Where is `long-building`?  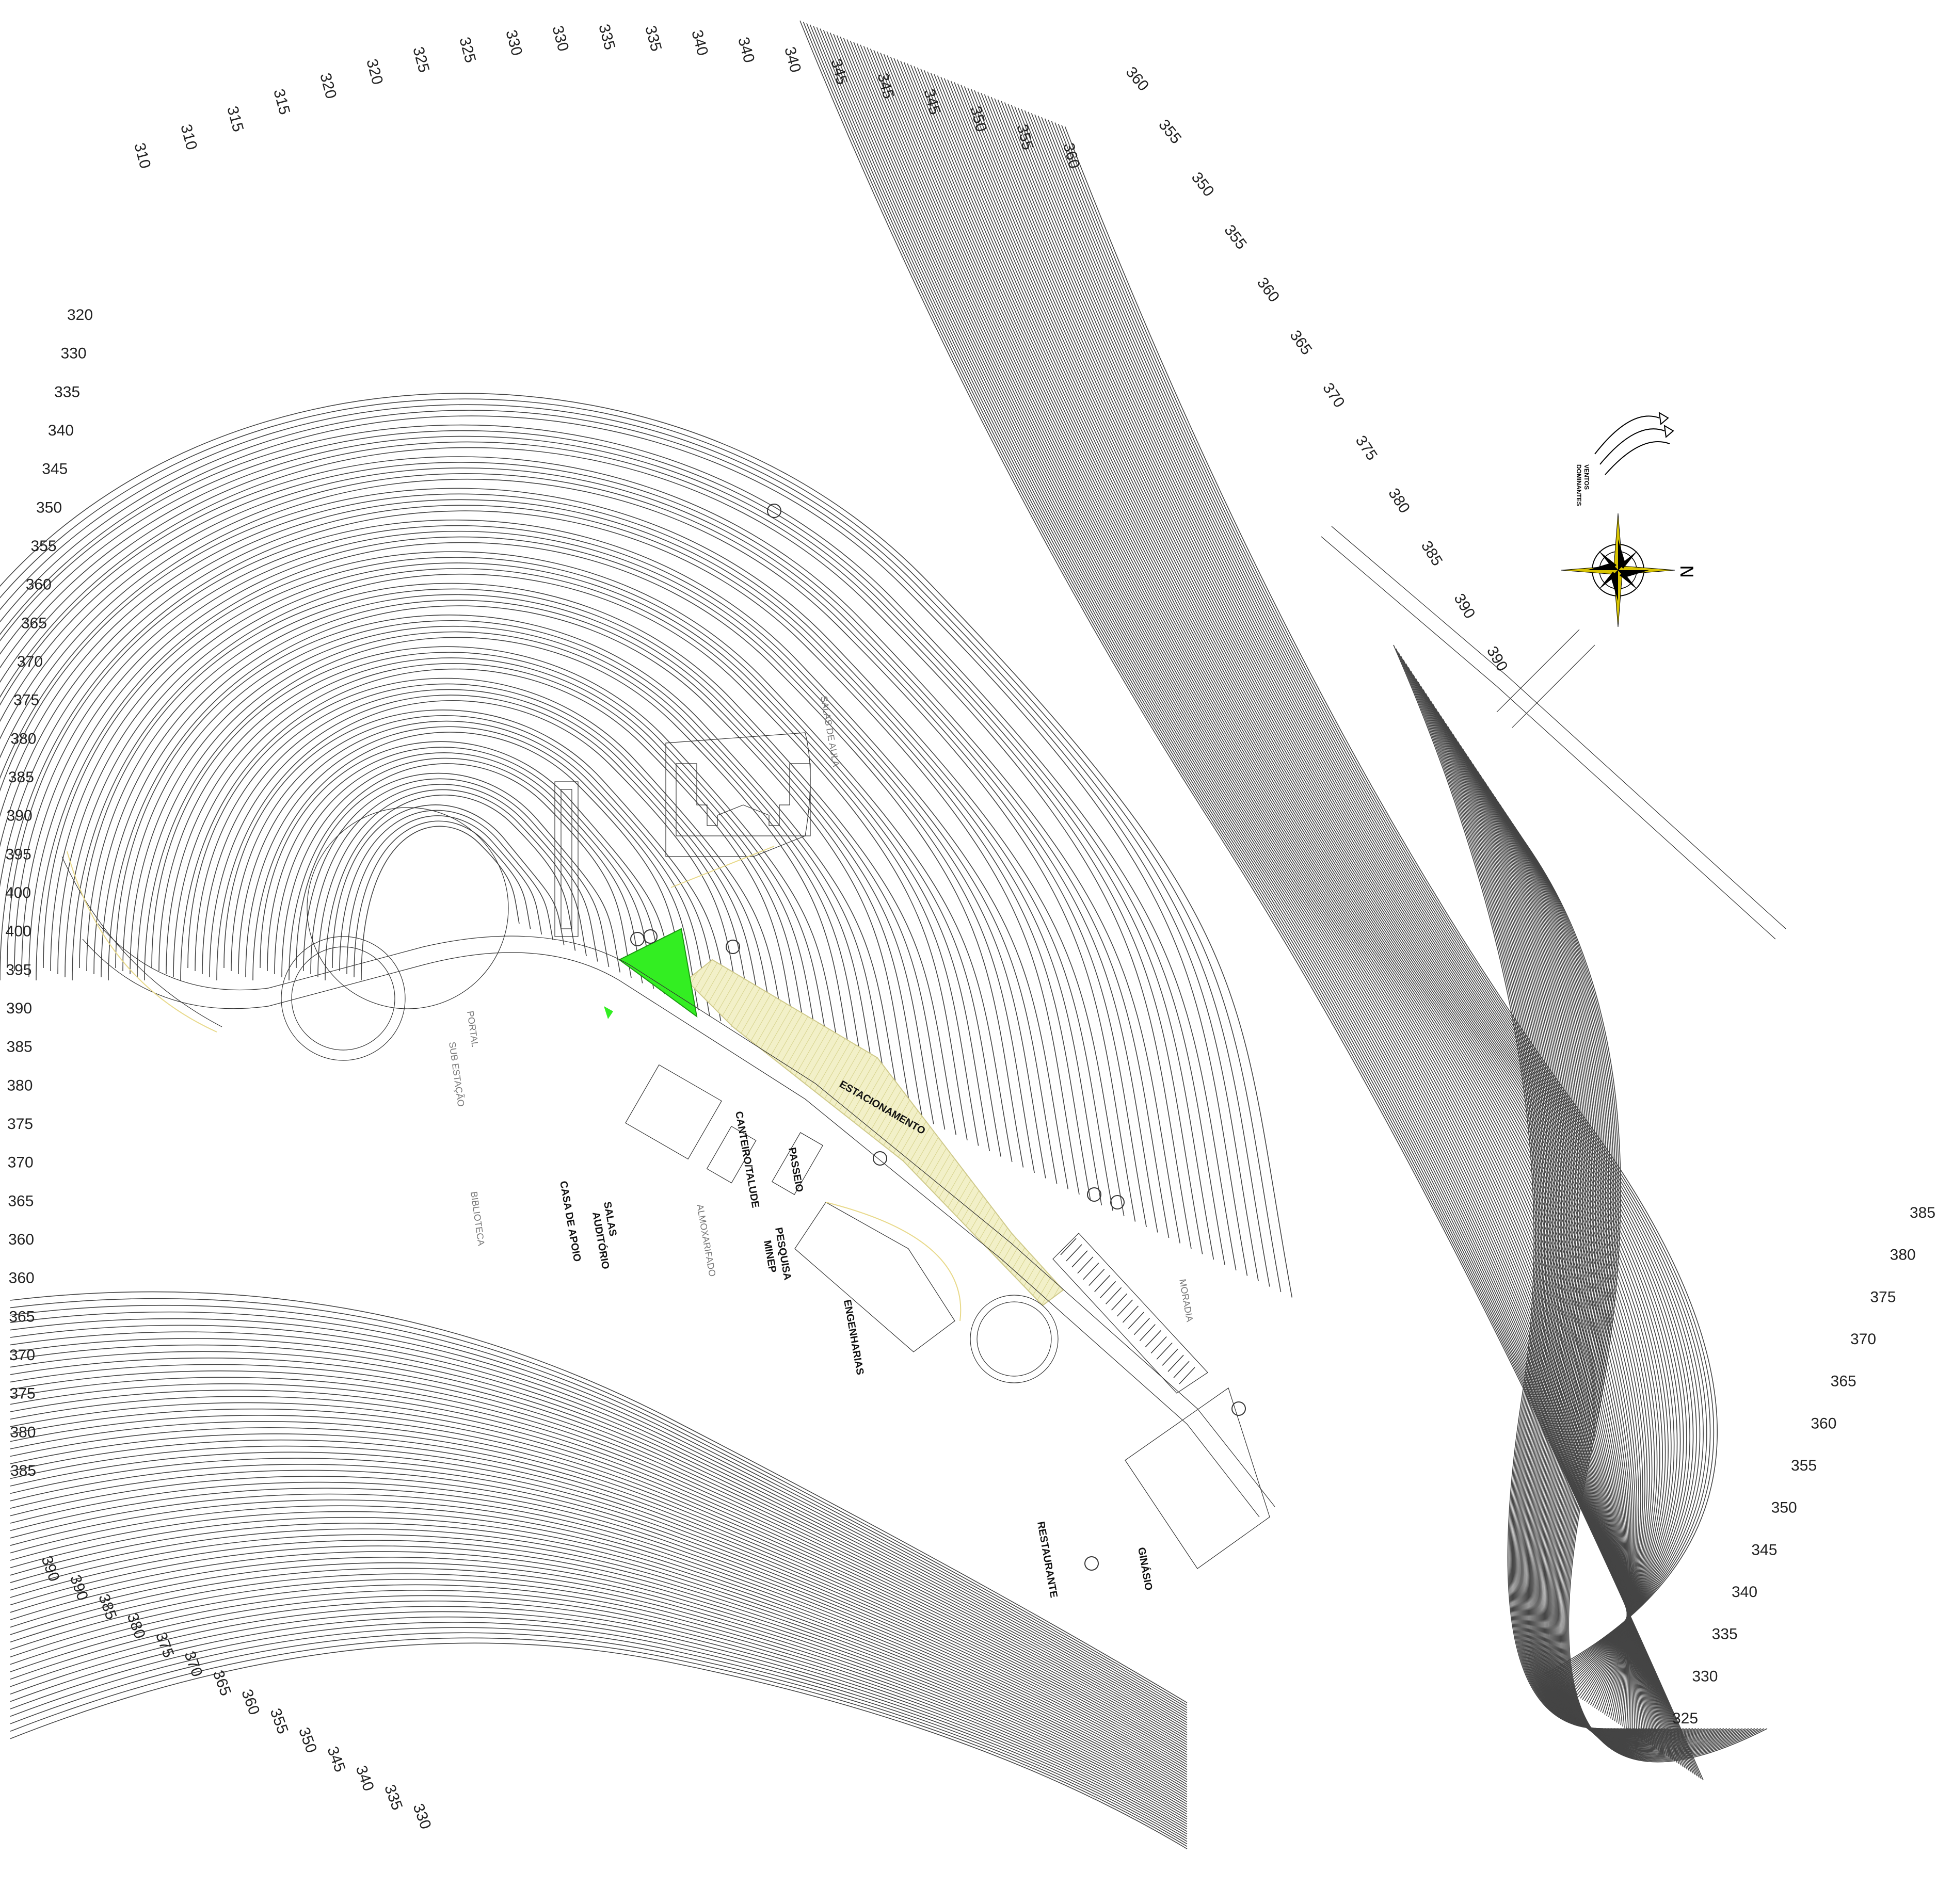
long-building is located at coordinates (566, 859).